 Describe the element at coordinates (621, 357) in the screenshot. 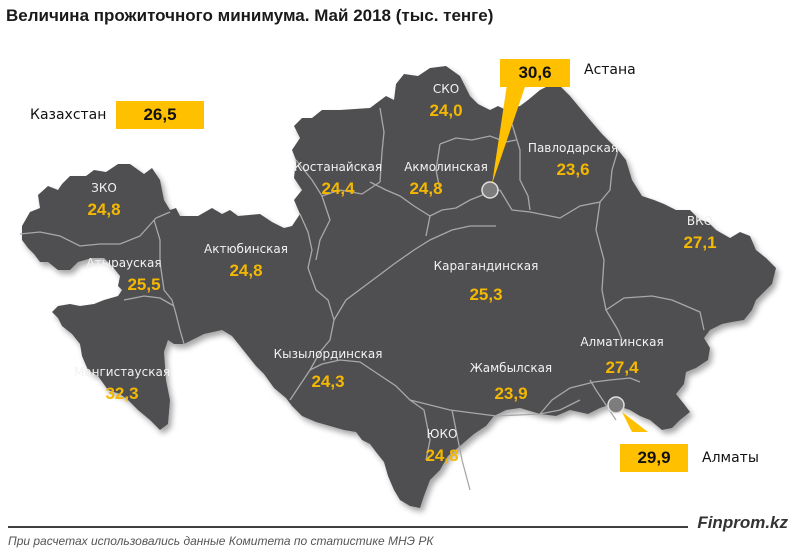

I see `region-almaty-oblast: Алматинская 27,4` at that location.